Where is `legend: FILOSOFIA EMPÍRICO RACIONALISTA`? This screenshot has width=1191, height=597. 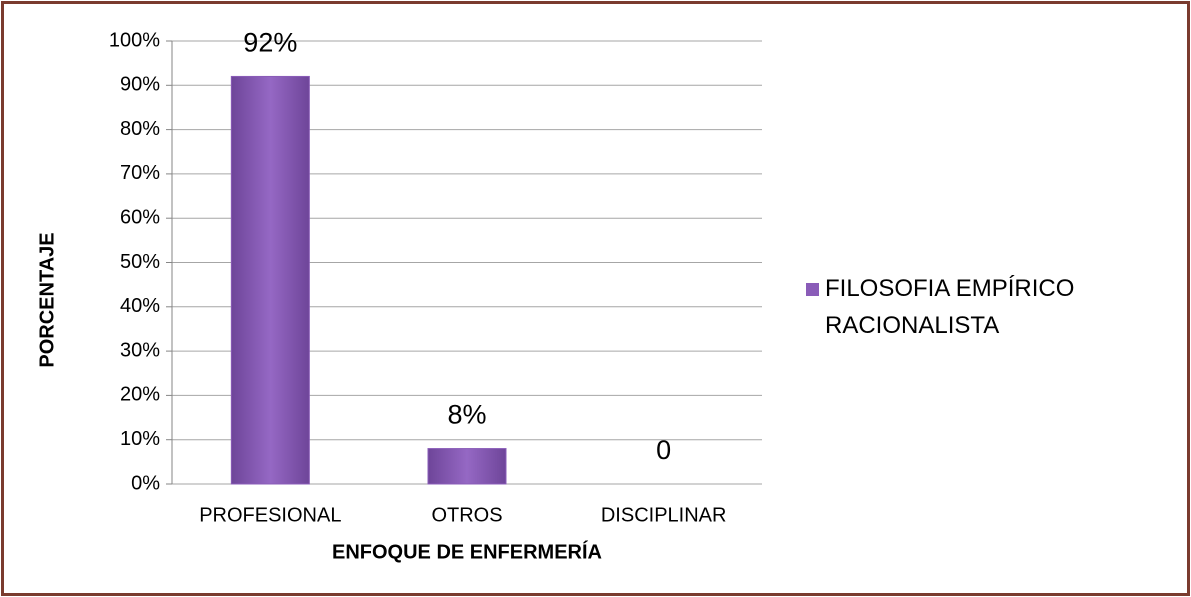
legend: FILOSOFIA EMPÍRICO RACIONALISTA is located at coordinates (976, 307).